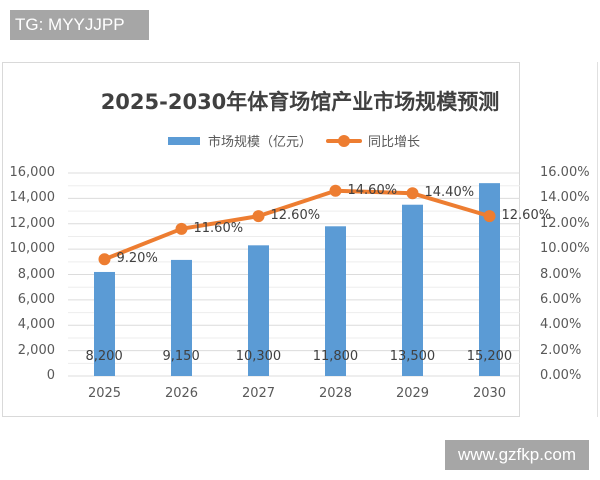 This screenshot has width=600, height=480. Describe the element at coordinates (372, 190) in the screenshot. I see `growth-value-label: 14.60%` at that location.